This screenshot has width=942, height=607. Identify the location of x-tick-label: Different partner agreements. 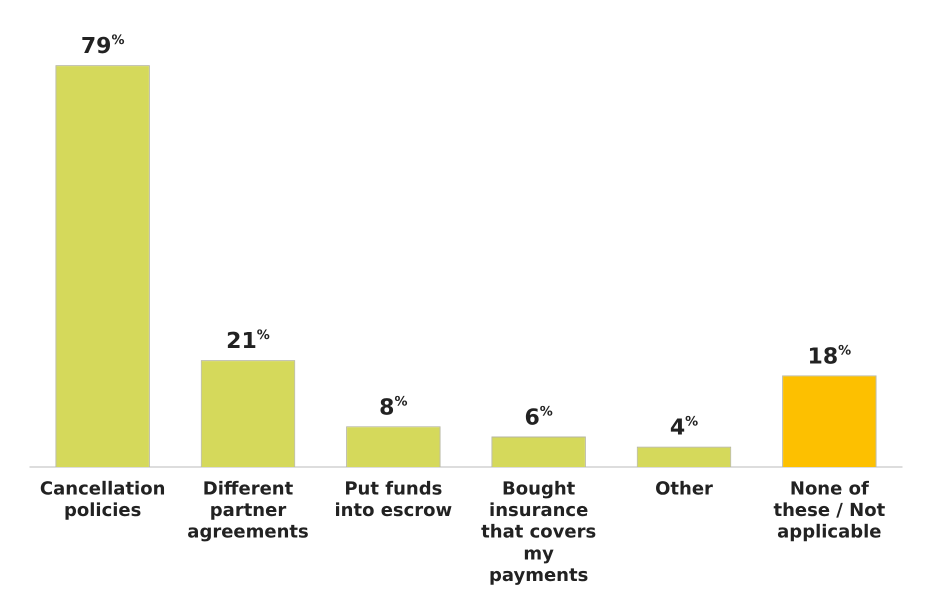
(248, 510).